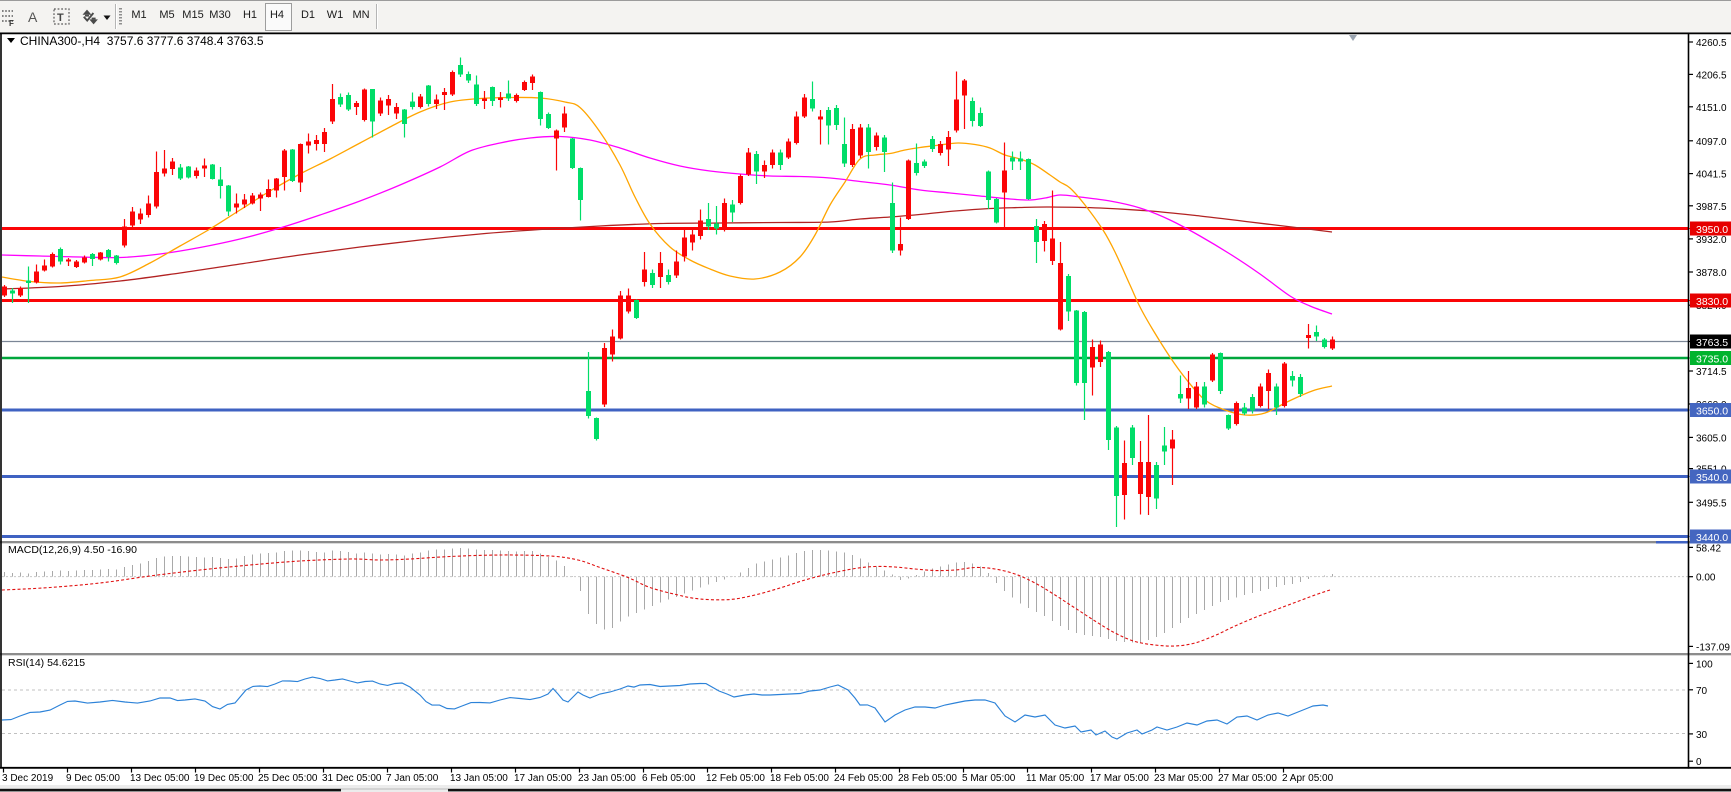 This screenshot has height=792, width=1731. Describe the element at coordinates (1711, 108) in the screenshot. I see `svg-text: 4151.0` at that location.